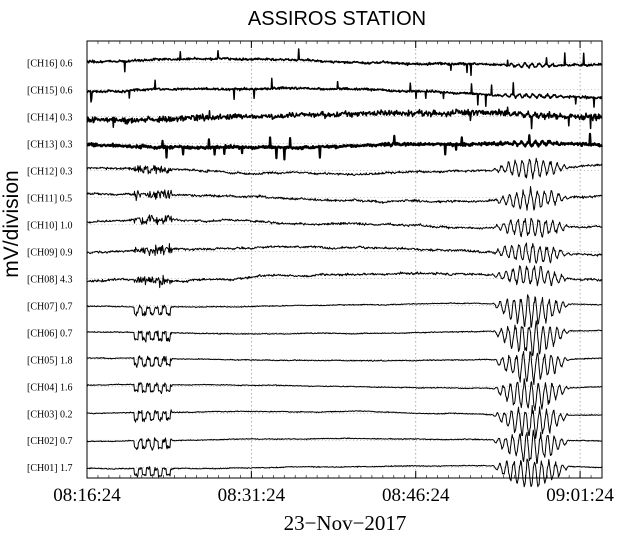 This screenshot has width=624, height=536. Describe the element at coordinates (252, 495) in the screenshot. I see `x-tick-label: 08:31:24` at that location.